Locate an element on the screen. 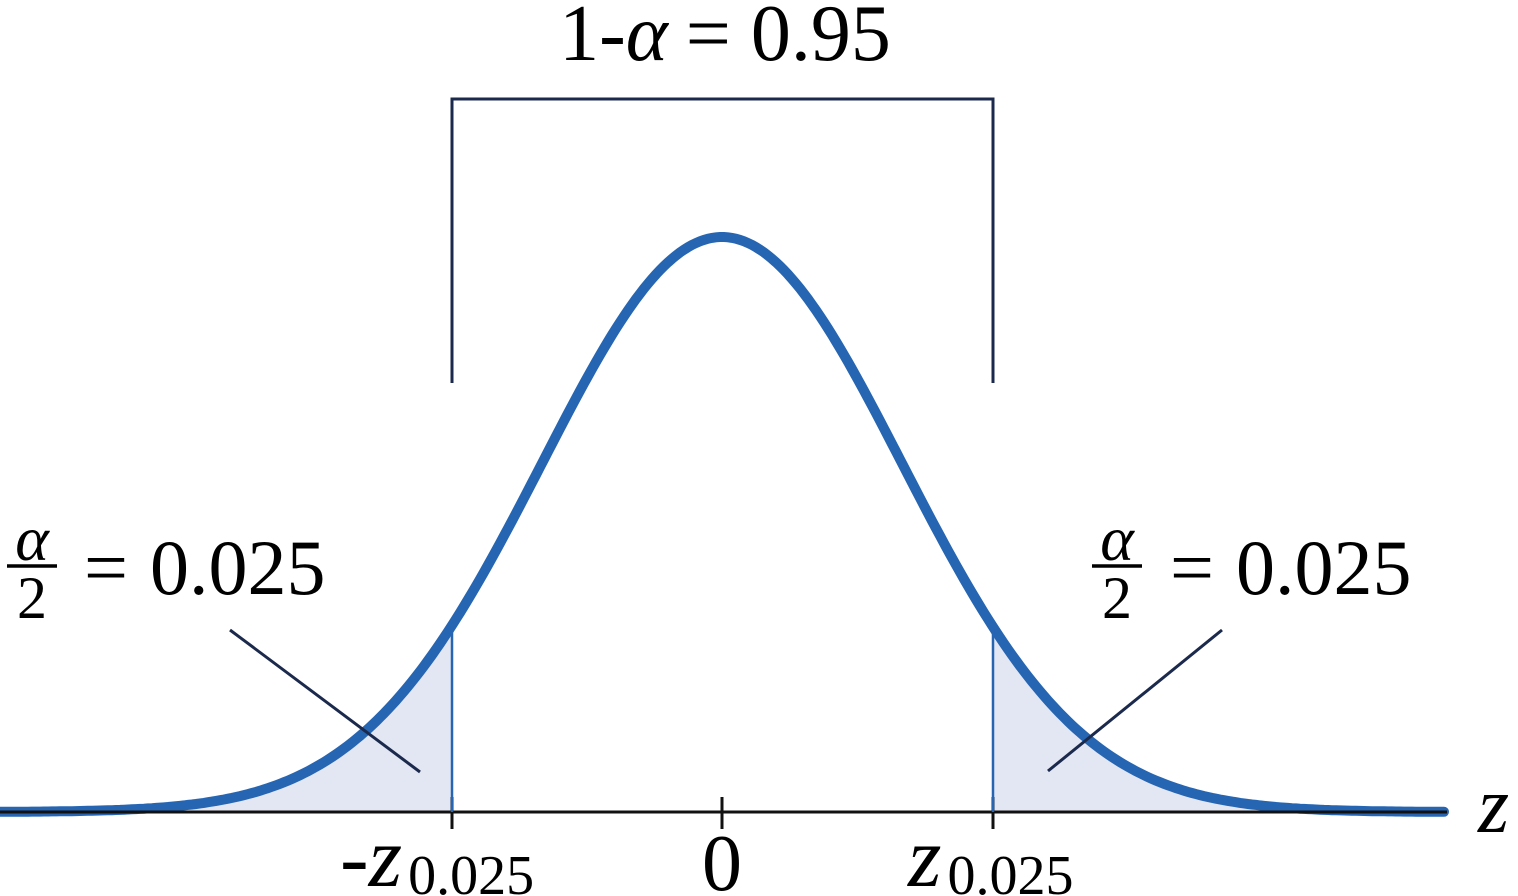 The height and width of the screenshot is (896, 1518). right-tail-equals: = is located at coordinates (1192, 567).